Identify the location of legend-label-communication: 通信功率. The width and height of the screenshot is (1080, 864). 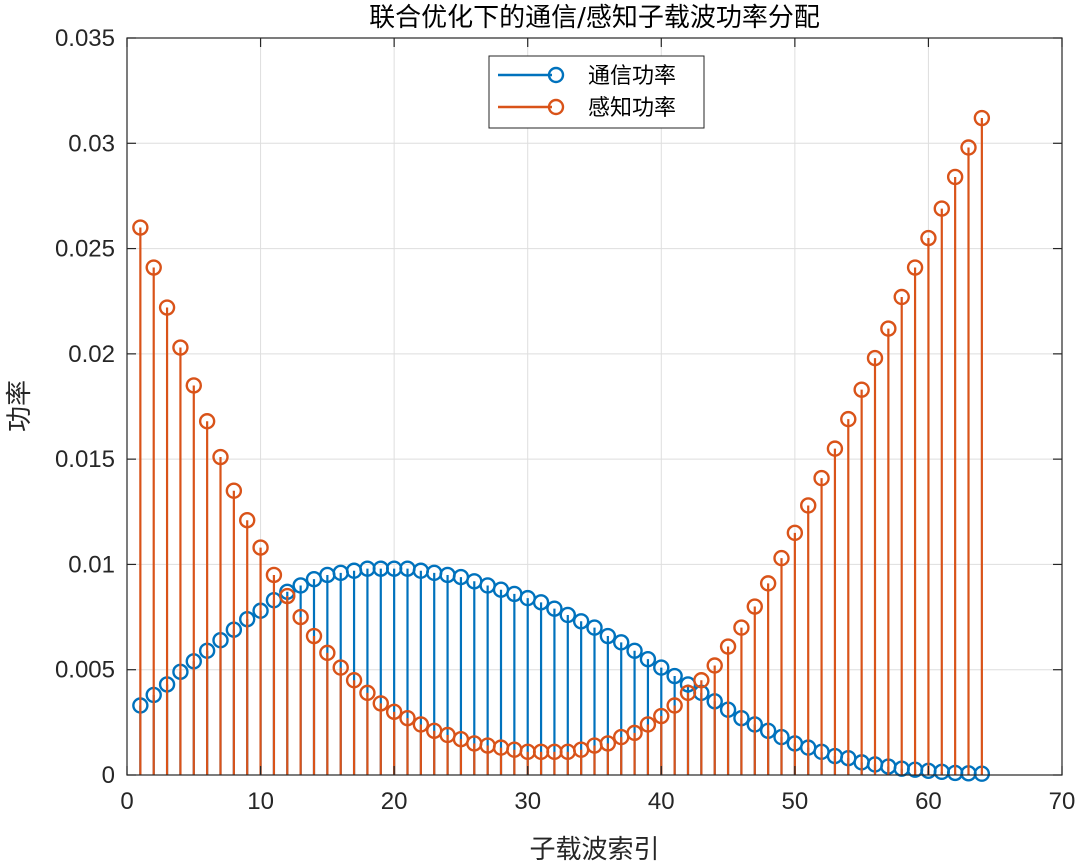
(632, 76).